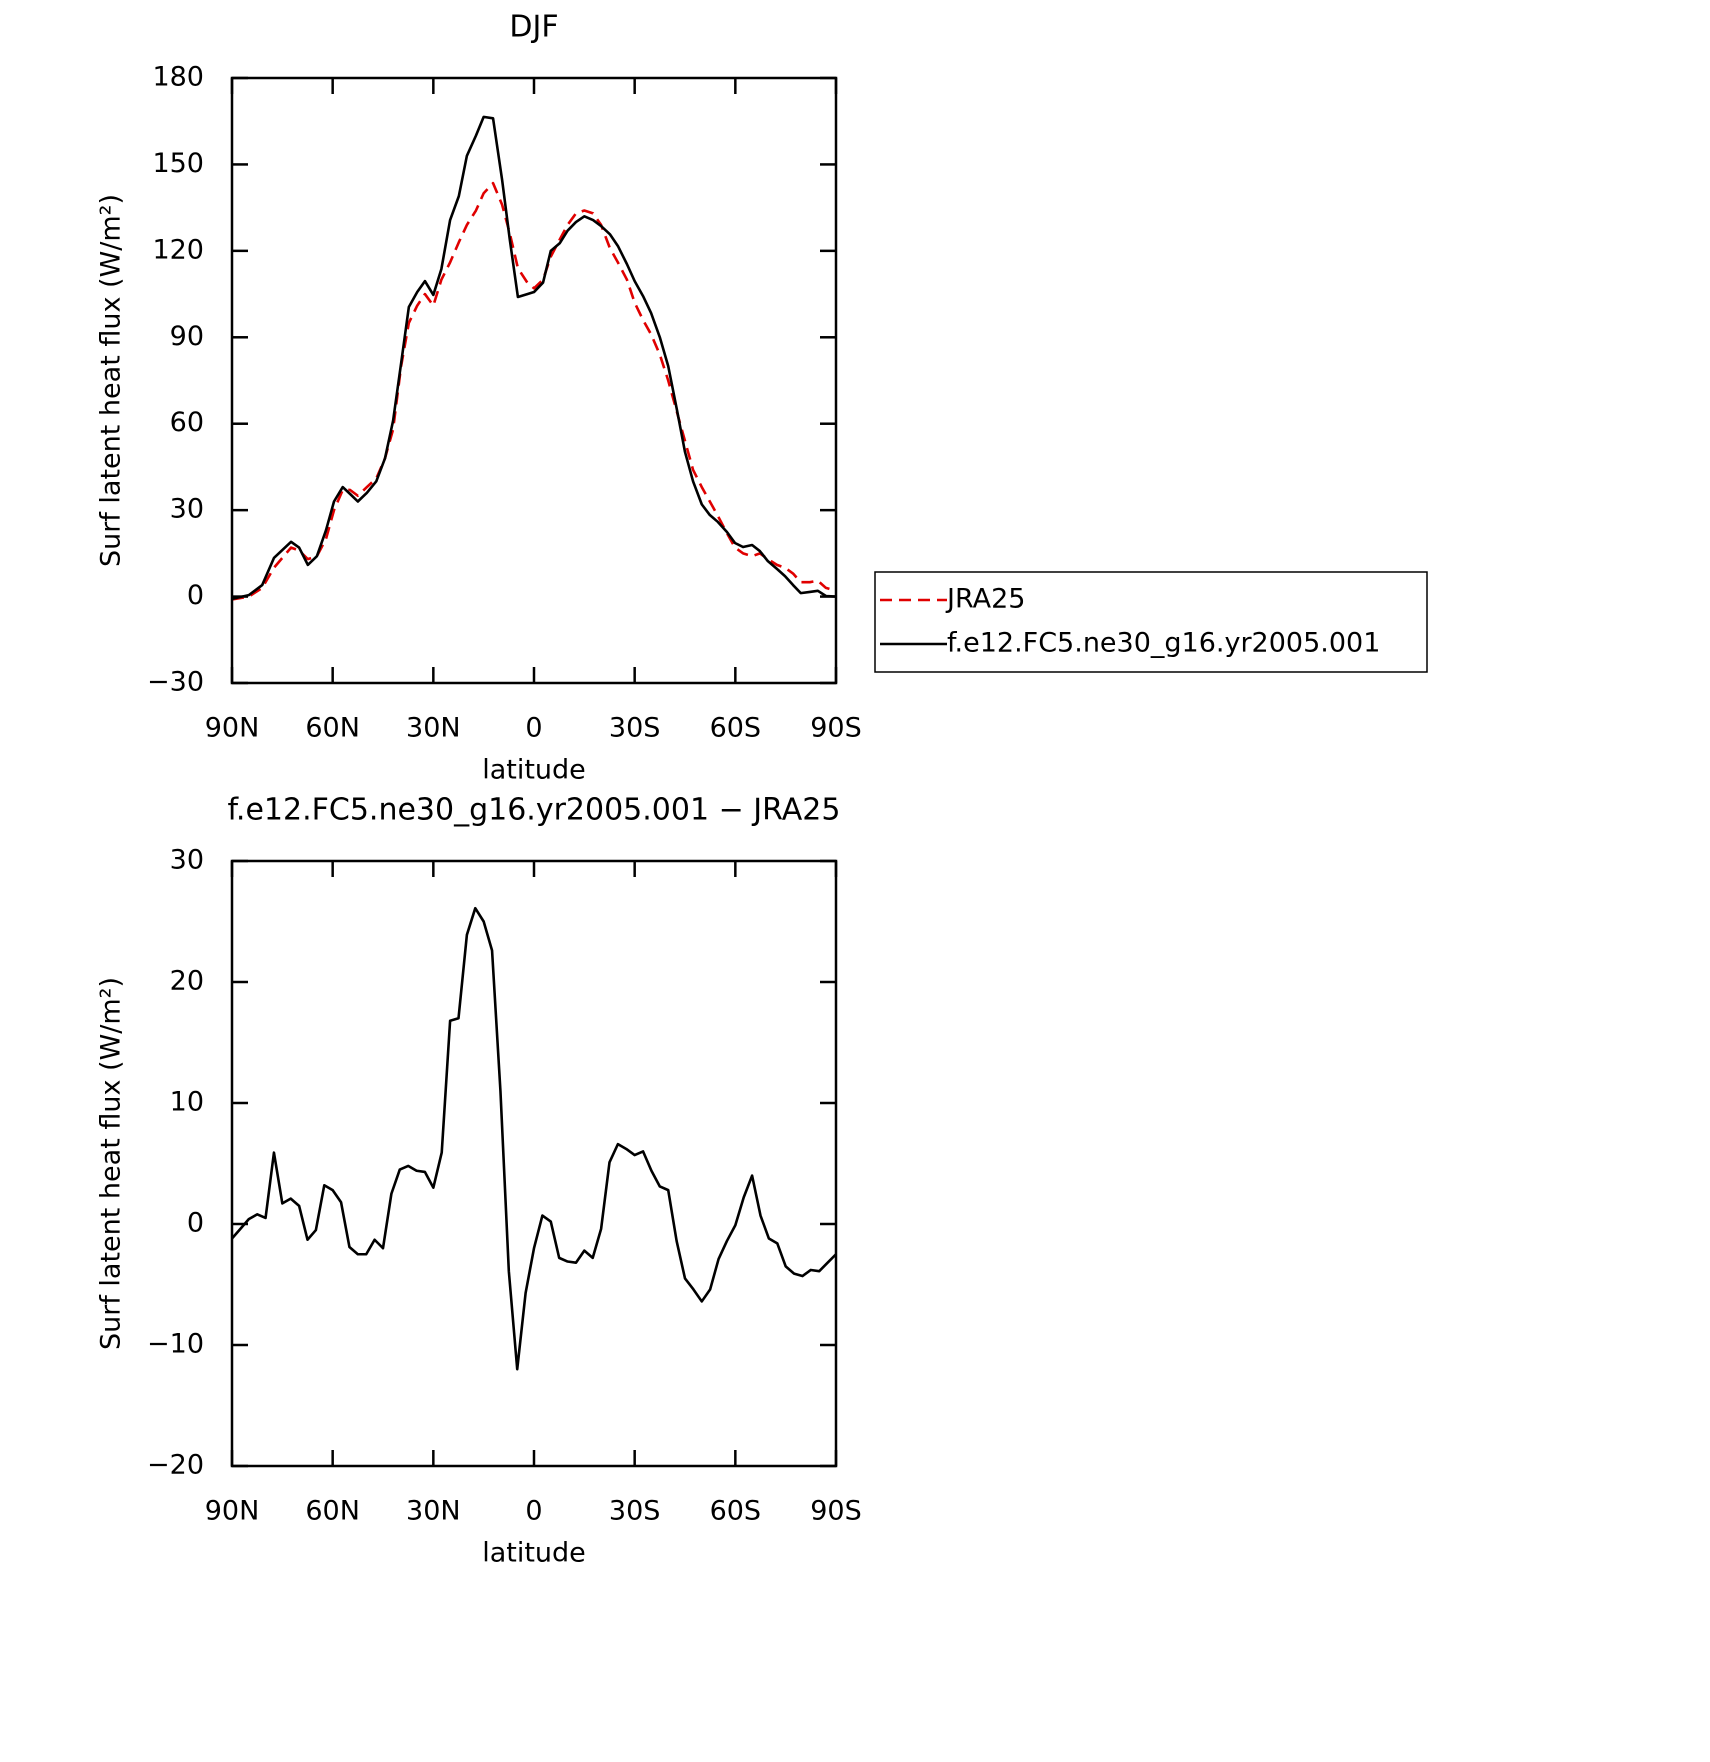 The image size is (1710, 1762). What do you see at coordinates (187, 981) in the screenshot?
I see `y-tick-label: 20` at bounding box center [187, 981].